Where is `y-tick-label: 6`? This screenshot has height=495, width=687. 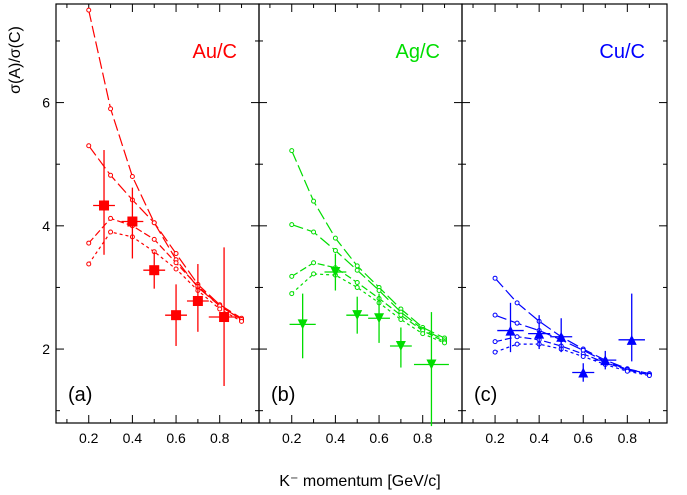
y-tick-label: 6 is located at coordinates (46, 103).